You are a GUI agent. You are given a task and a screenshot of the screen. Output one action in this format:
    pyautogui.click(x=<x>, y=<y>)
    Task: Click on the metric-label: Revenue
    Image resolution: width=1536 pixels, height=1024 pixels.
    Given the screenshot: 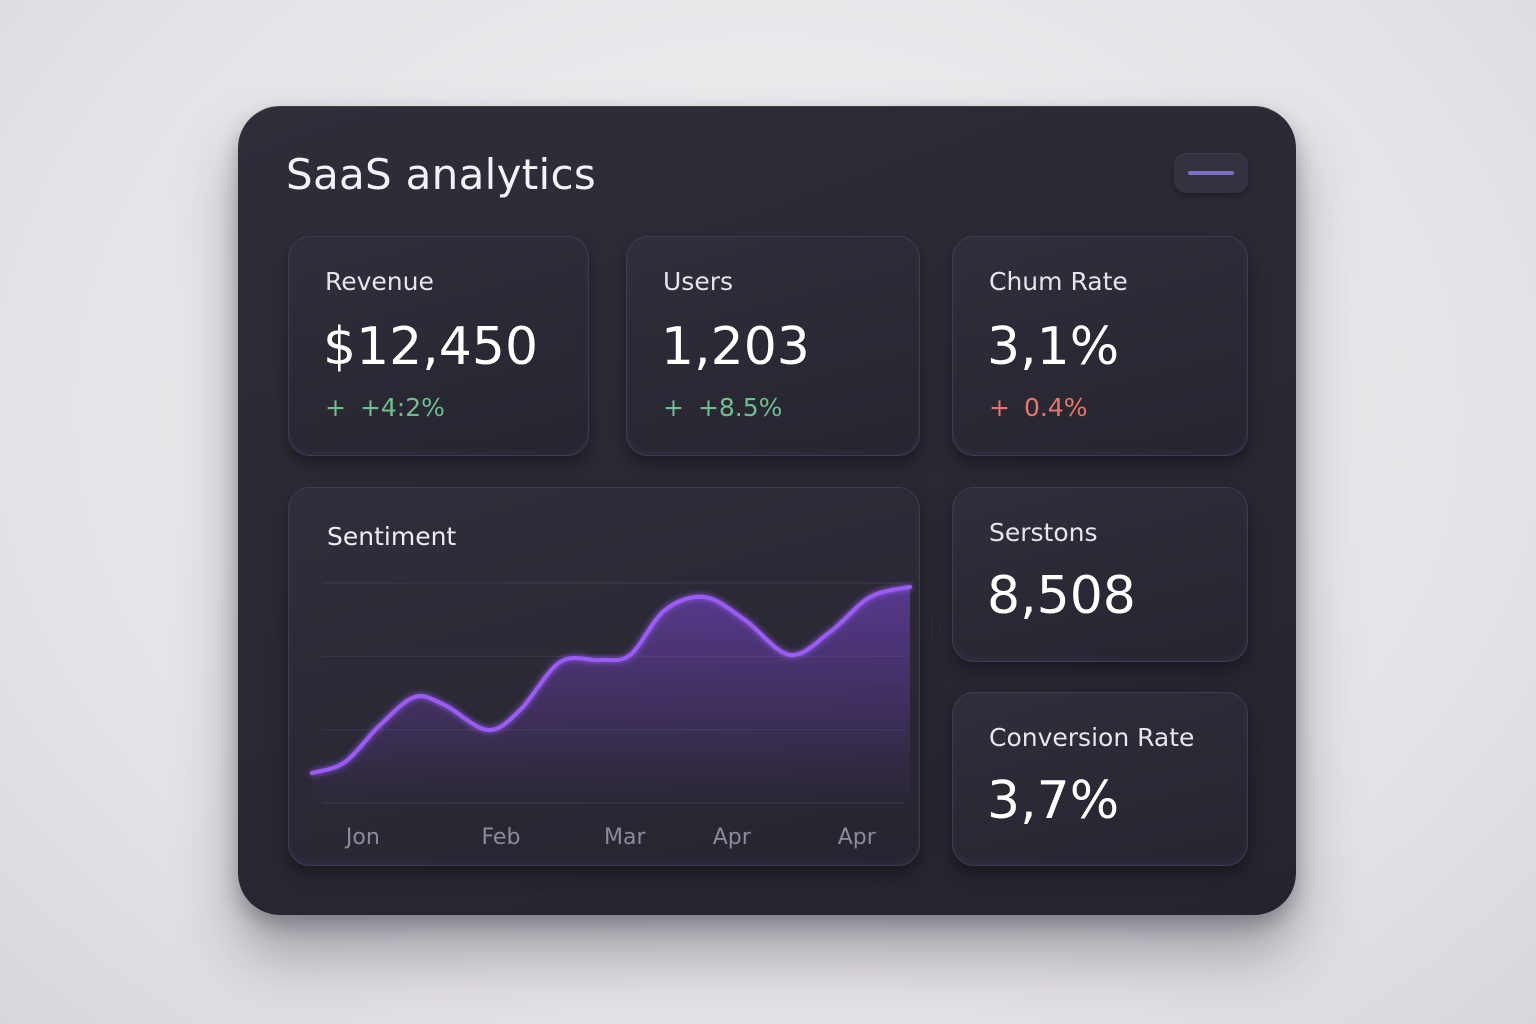 What is the action you would take?
    pyautogui.click(x=379, y=281)
    